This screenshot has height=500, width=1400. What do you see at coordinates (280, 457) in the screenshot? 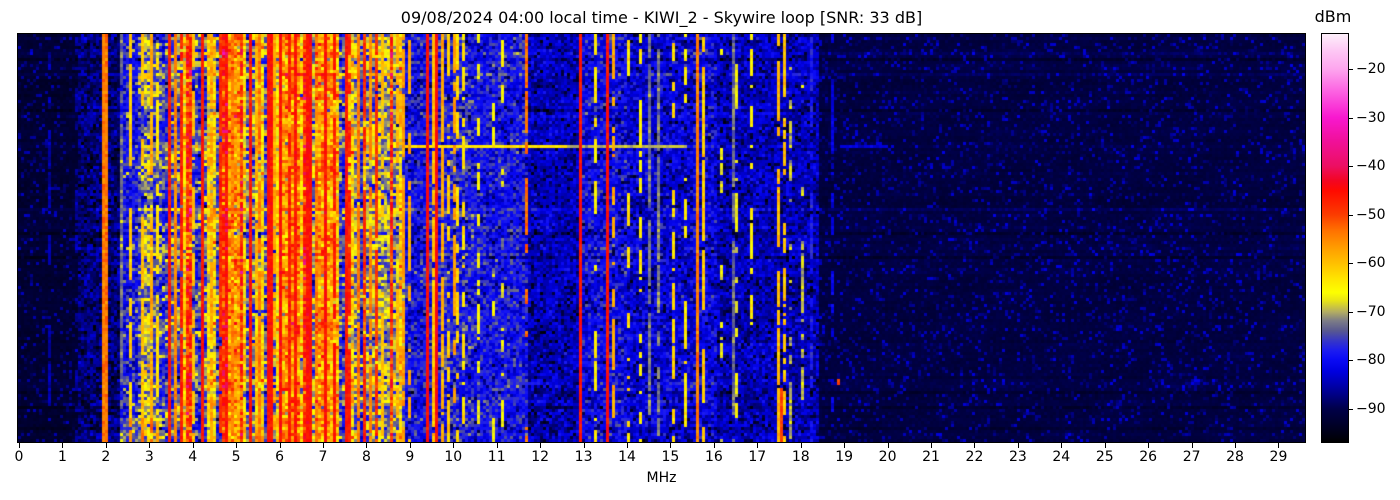
I see `x-tick-label: 6` at bounding box center [280, 457].